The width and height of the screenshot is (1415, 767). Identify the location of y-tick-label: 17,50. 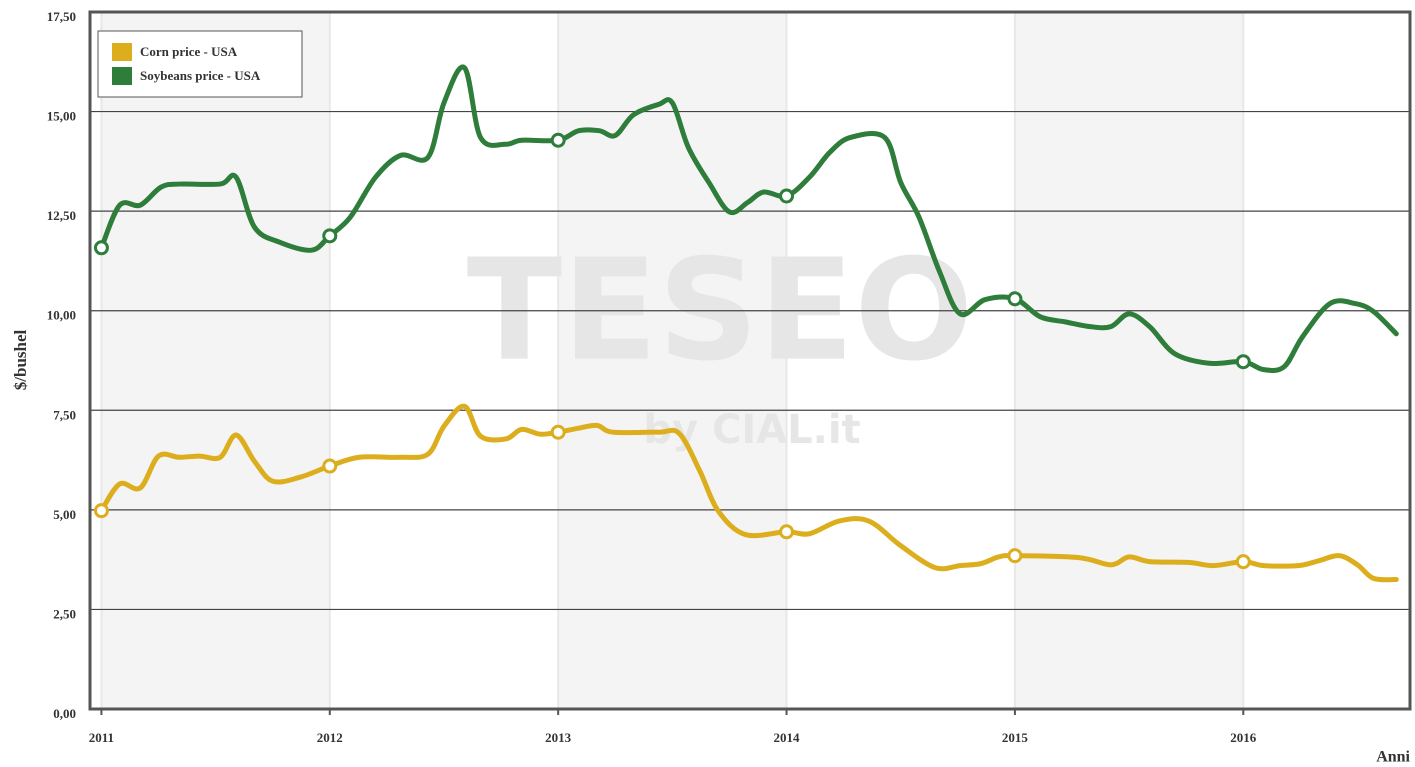
(61, 16).